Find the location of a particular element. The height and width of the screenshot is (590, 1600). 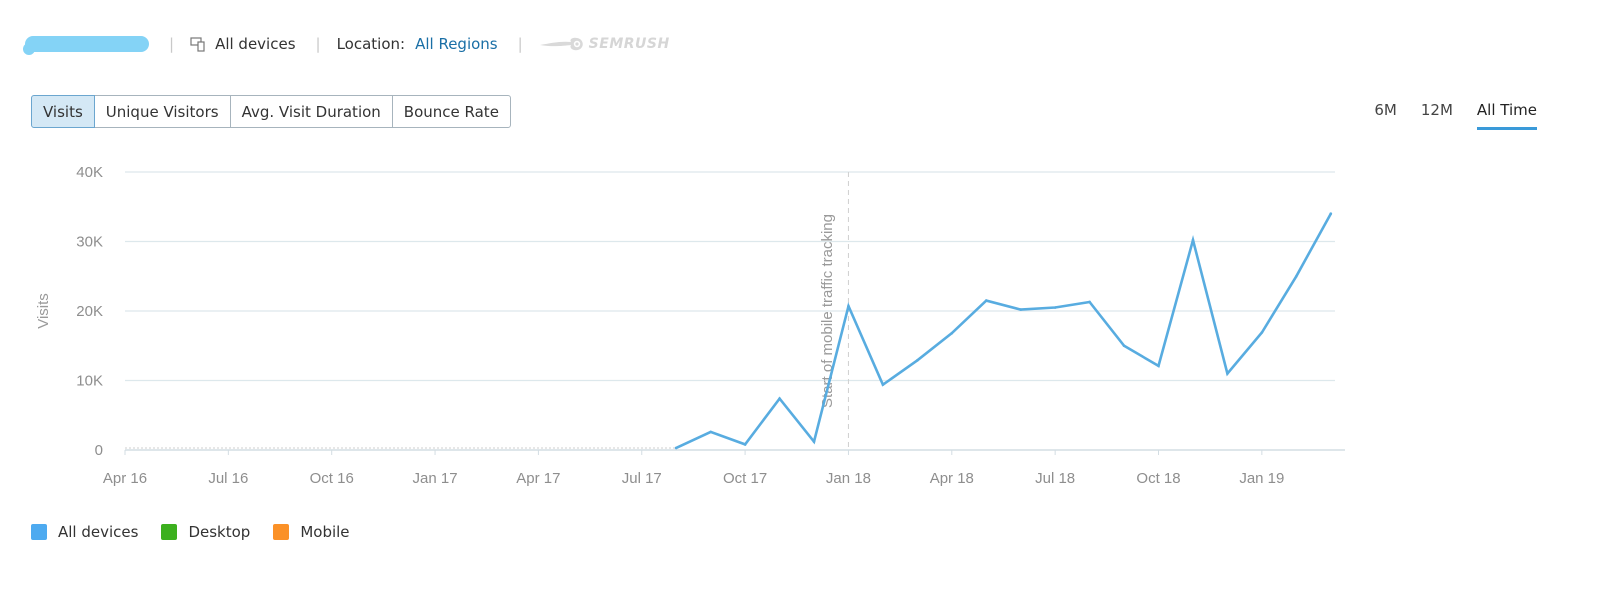

tab-unique-visitors: Unique Visitors is located at coordinates (162, 111).